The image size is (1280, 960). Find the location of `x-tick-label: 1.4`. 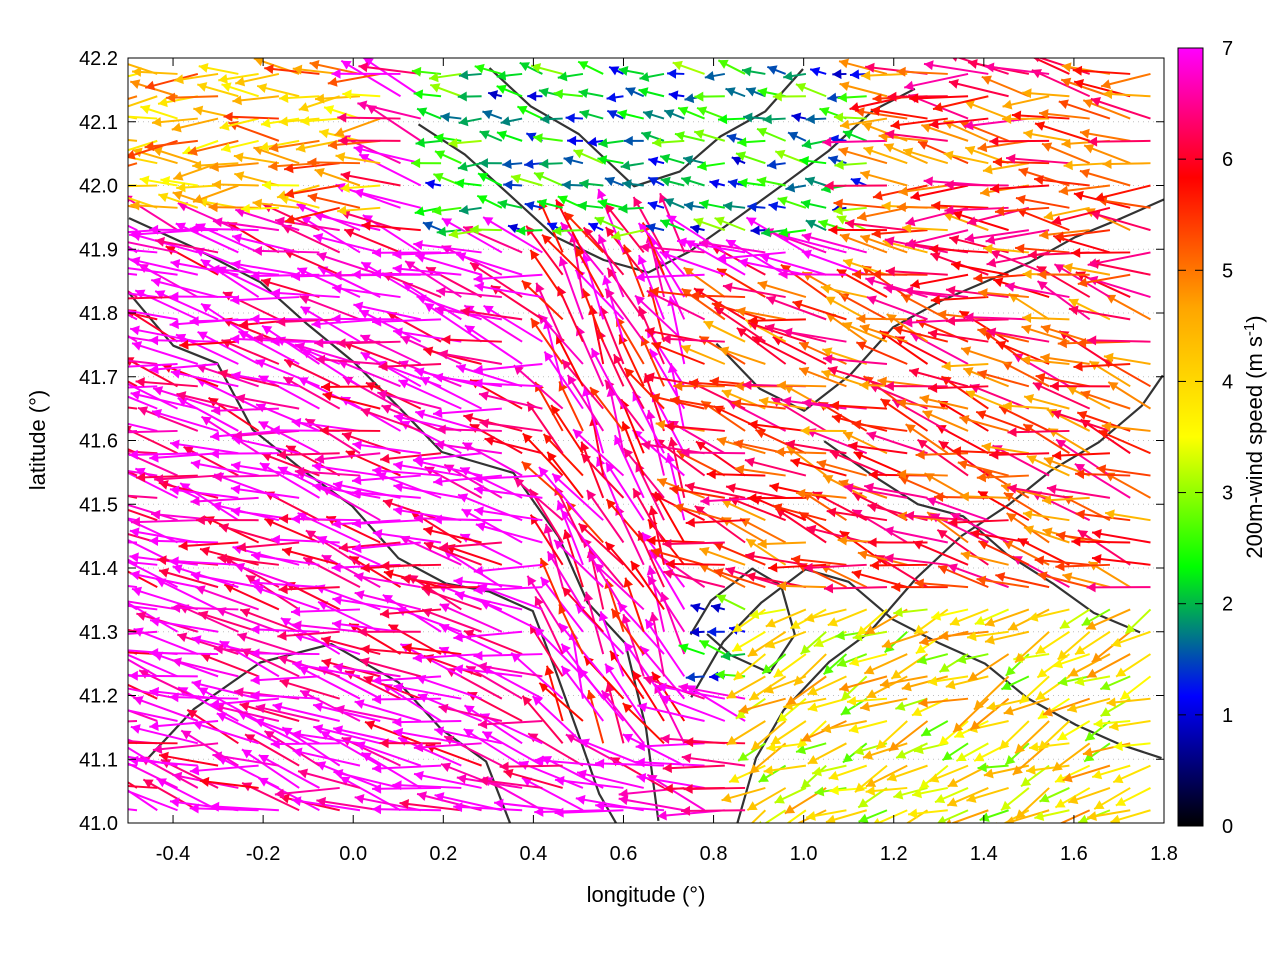

x-tick-label: 1.4 is located at coordinates (984, 854).